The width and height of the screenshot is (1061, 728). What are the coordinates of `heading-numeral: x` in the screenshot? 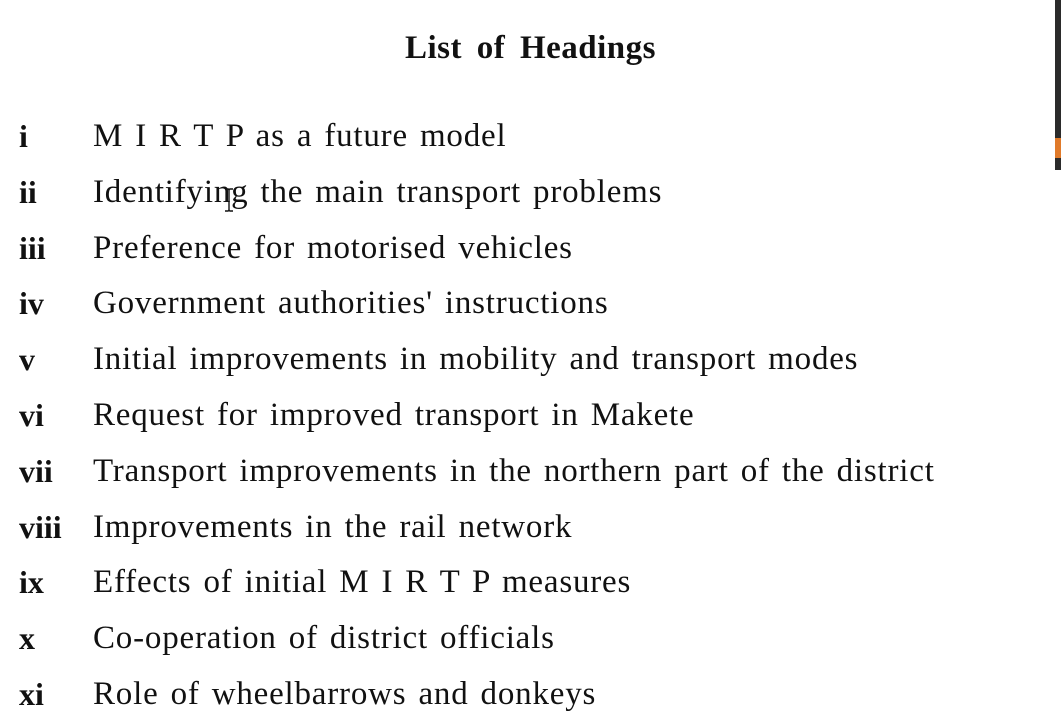 It's located at (27, 638).